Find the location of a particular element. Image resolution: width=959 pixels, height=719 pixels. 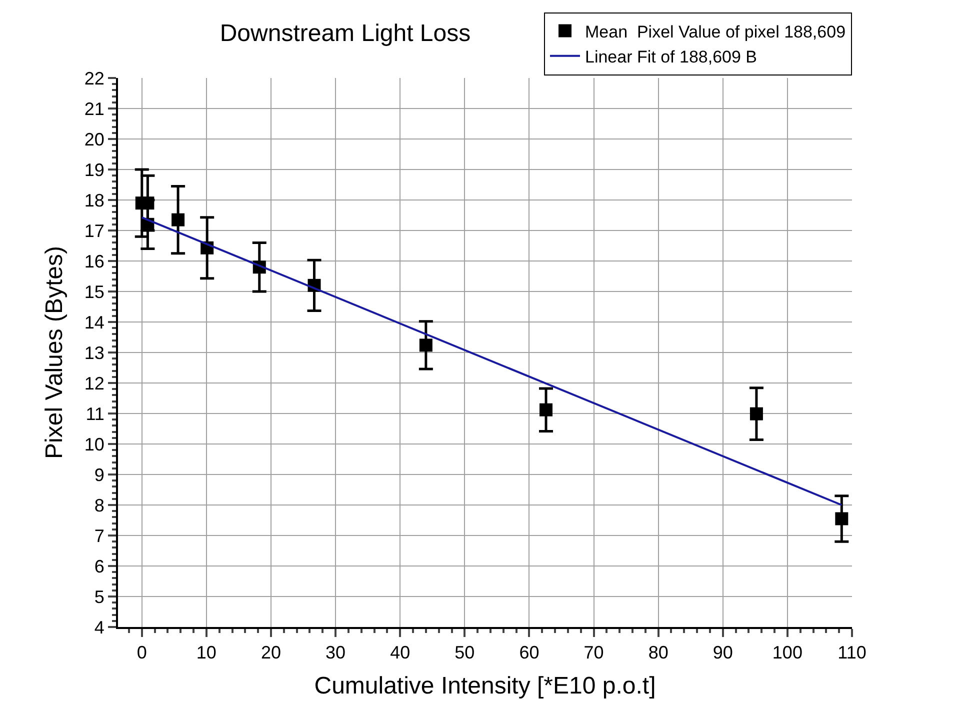

y-tick-label: 6 is located at coordinates (99, 566).